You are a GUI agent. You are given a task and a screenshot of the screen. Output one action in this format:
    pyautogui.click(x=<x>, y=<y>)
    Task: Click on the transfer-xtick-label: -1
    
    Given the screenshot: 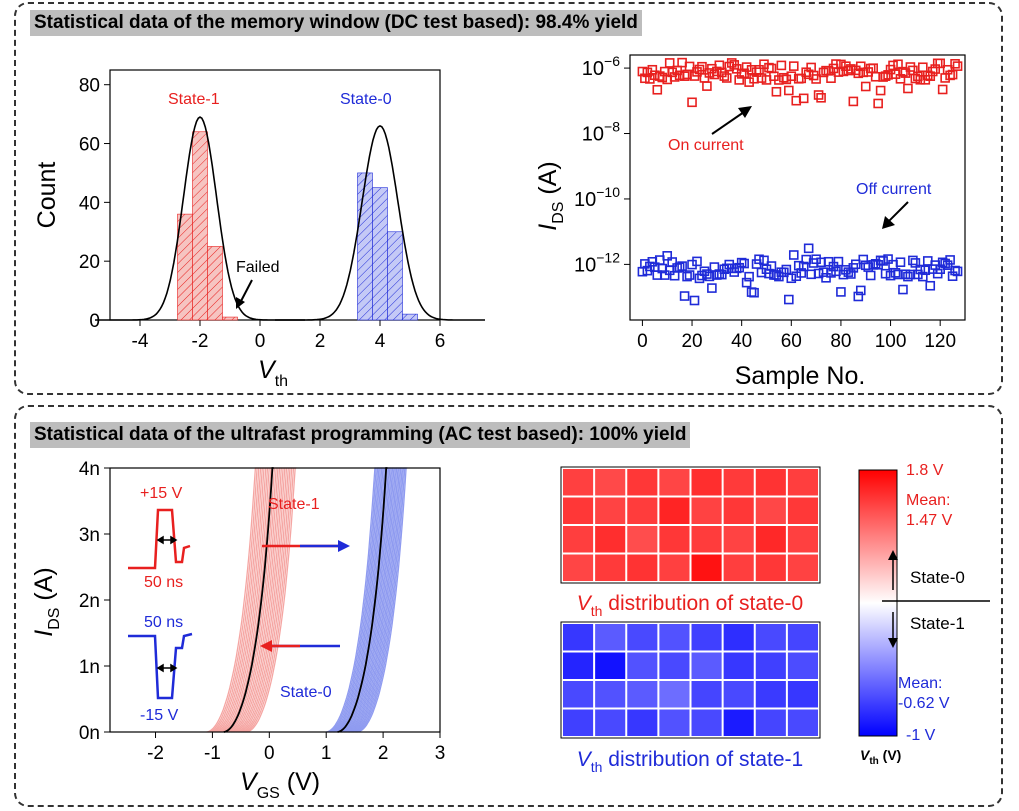 What is the action you would take?
    pyautogui.click(x=212, y=753)
    